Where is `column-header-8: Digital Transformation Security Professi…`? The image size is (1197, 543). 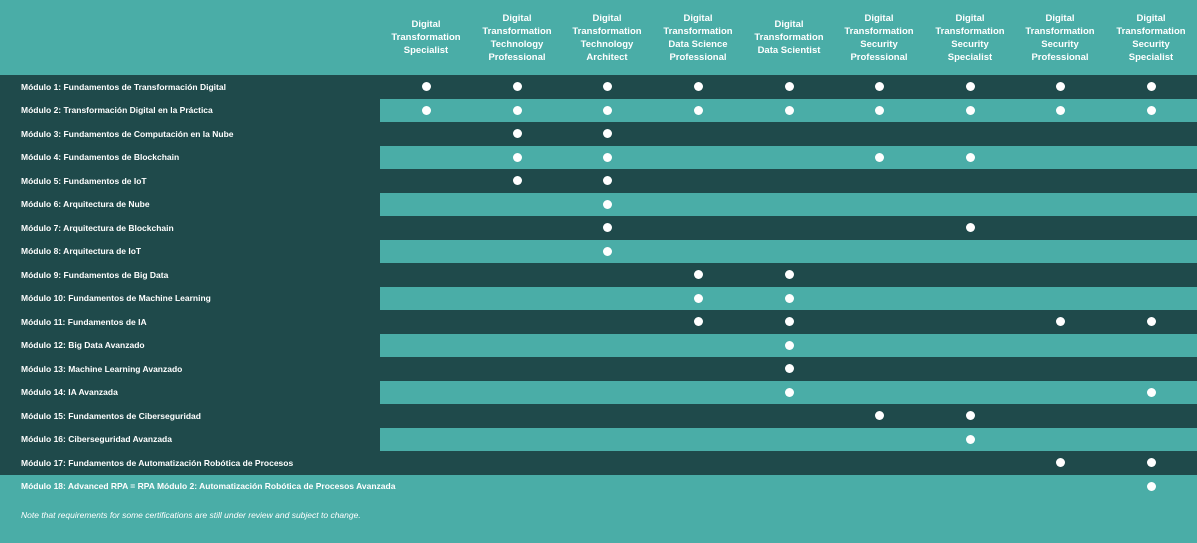 column-header-8: Digital Transformation Security Professi… is located at coordinates (1060, 37).